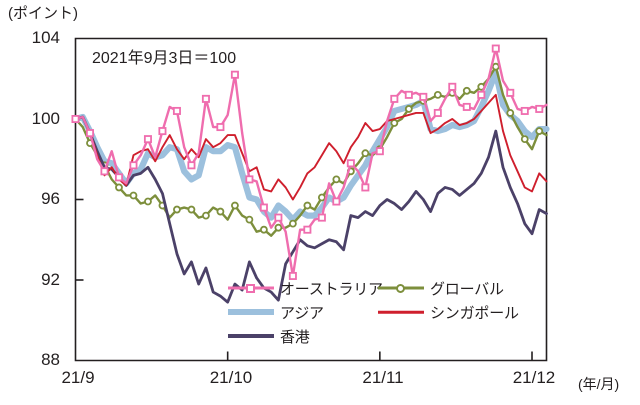 The width and height of the screenshot is (640, 405). What do you see at coordinates (331, 289) in the screenshot?
I see `legend-label-australia: オーストラリア` at bounding box center [331, 289].